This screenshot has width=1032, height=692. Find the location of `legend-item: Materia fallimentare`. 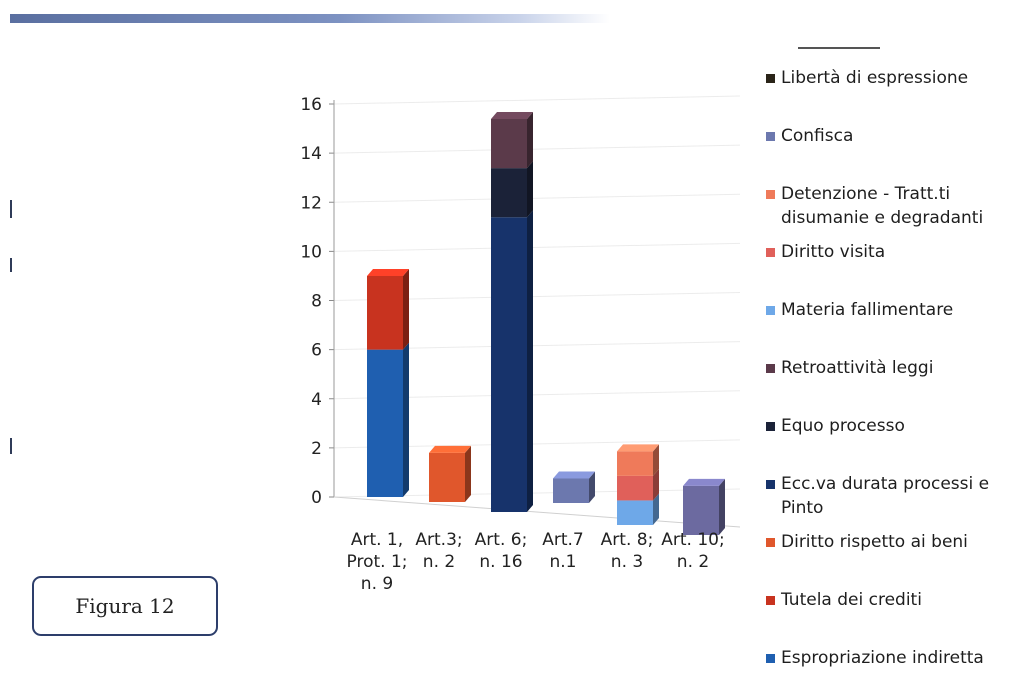

legend-item: Materia fallimentare is located at coordinates (897, 310).